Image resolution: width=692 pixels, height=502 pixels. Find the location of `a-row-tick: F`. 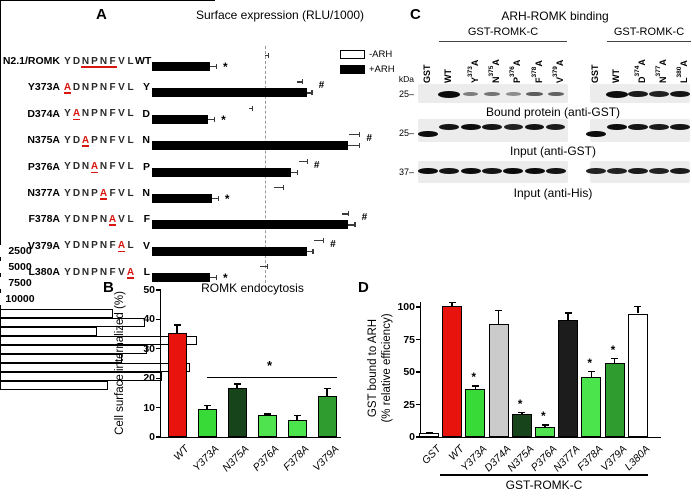

a-row-tick: F is located at coordinates (146, 219).